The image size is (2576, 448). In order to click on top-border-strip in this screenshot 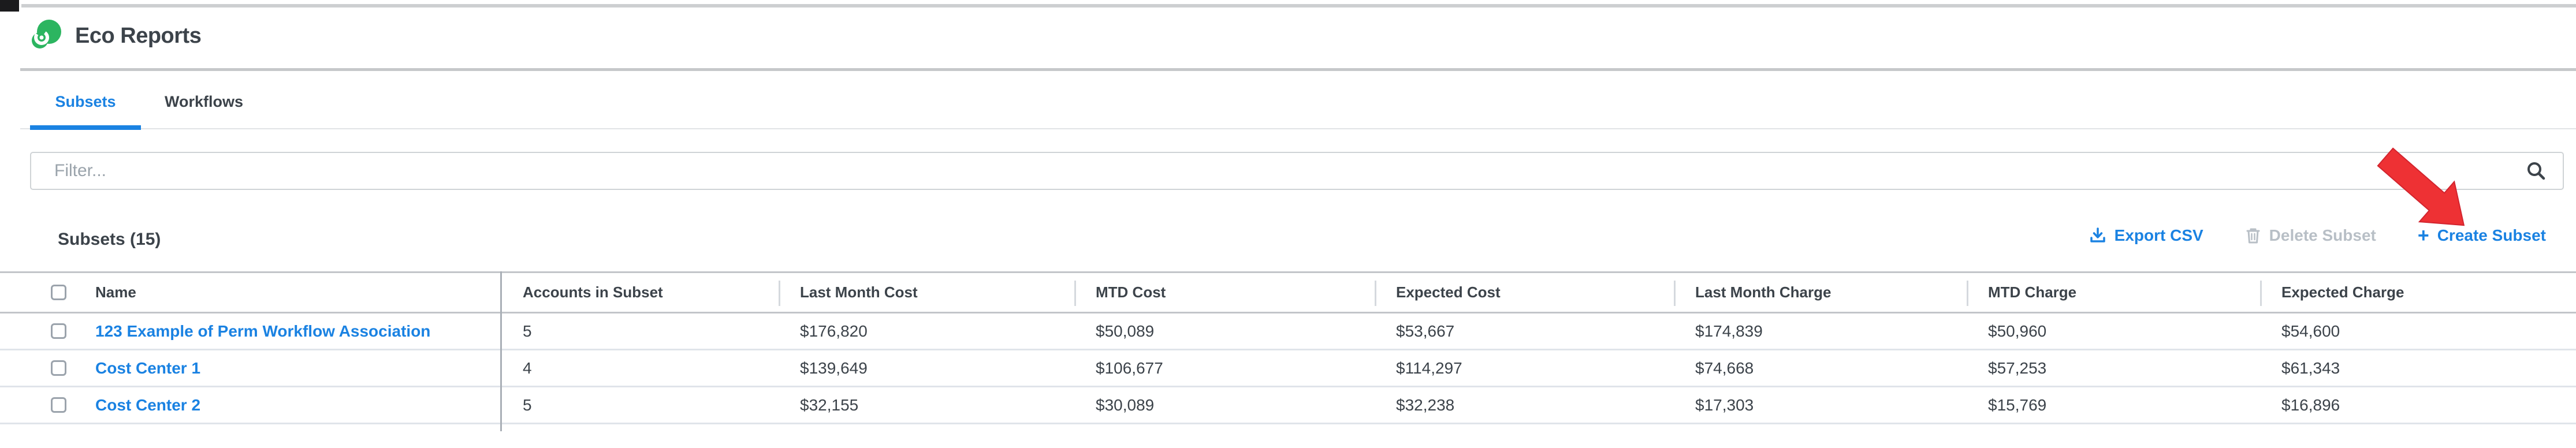, I will do `click(1298, 6)`.